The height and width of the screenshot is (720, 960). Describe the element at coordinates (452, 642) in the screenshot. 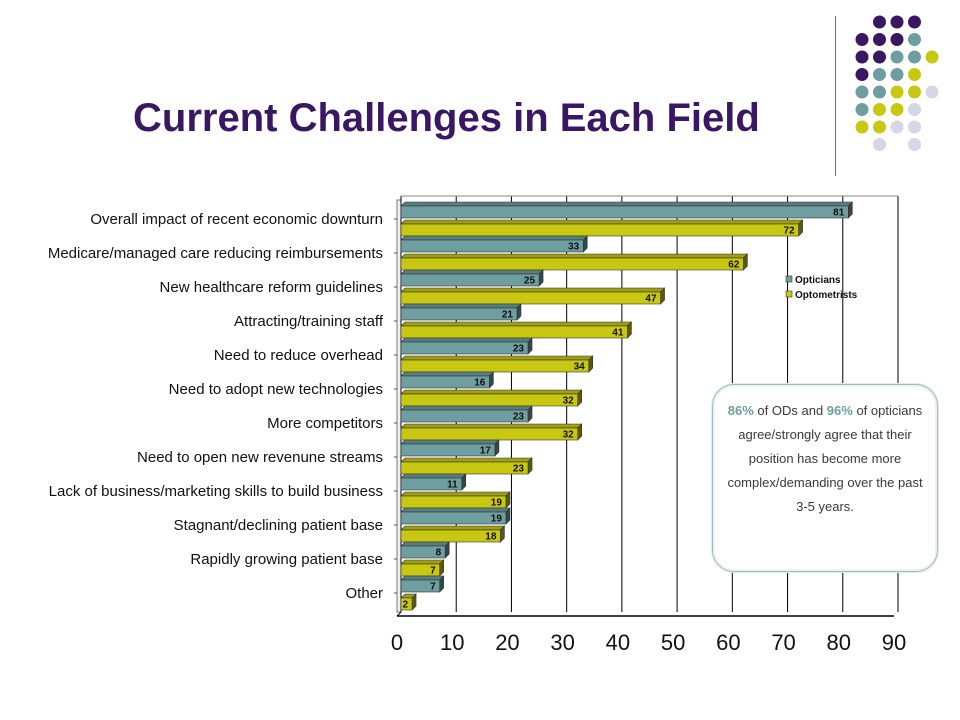

I see `x-tick-label: 10` at that location.